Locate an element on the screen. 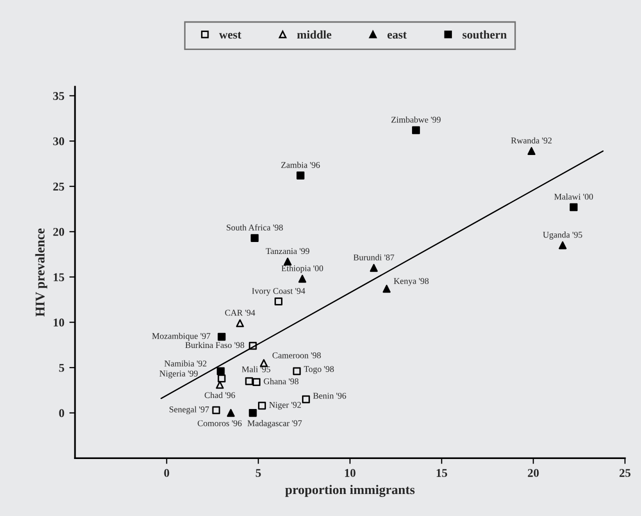 Image resolution: width=641 pixels, height=516 pixels. annotation: Senegal '97 is located at coordinates (189, 410).